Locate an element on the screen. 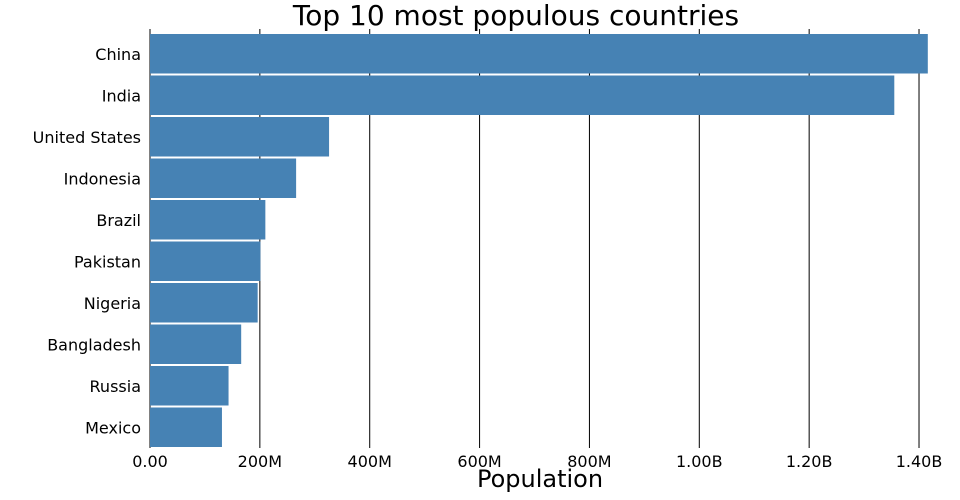 This screenshot has height=500, width=960. x-tick-label: 600M is located at coordinates (479, 461).